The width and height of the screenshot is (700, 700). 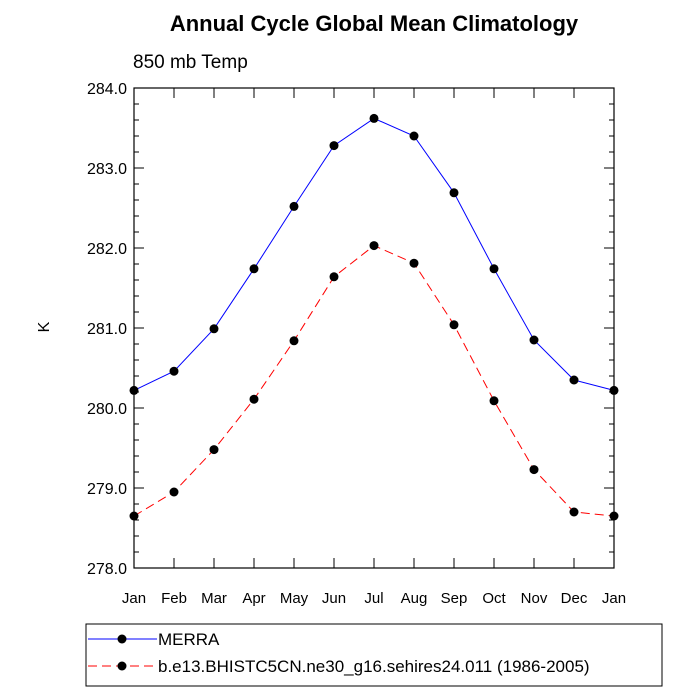 I want to click on y-axis-label: K, so click(x=44, y=326).